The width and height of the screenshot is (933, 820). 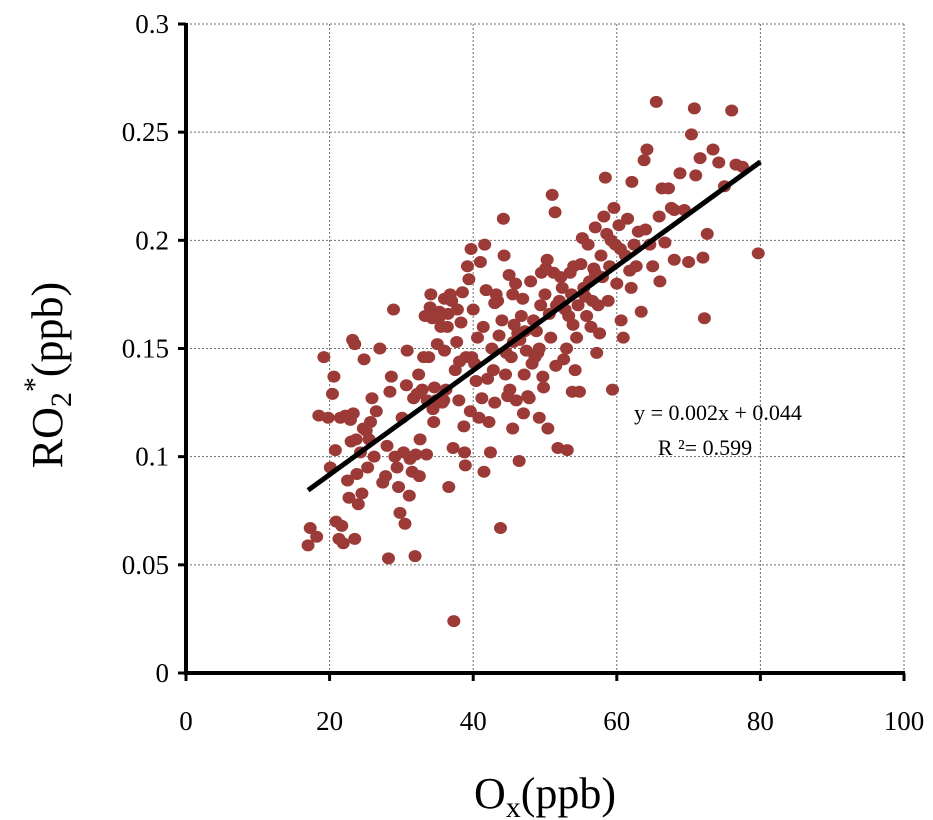 What do you see at coordinates (186, 721) in the screenshot?
I see `x-tick-label: 0` at bounding box center [186, 721].